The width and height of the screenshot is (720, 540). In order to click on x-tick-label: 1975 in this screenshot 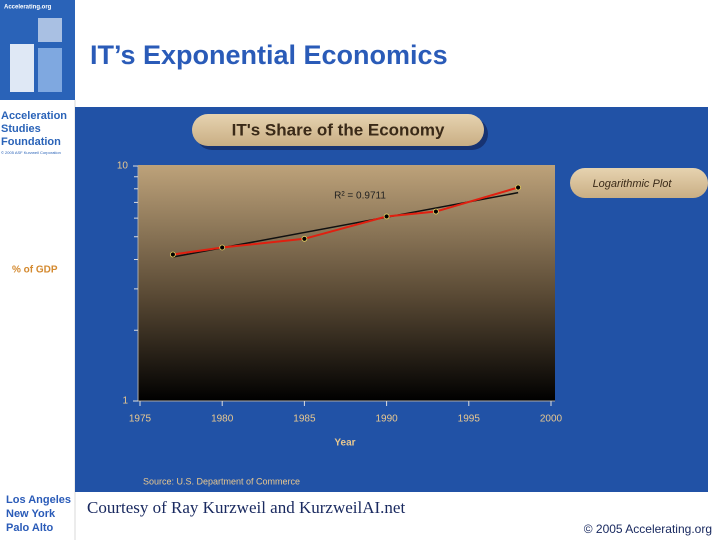, I will do `click(140, 419)`.